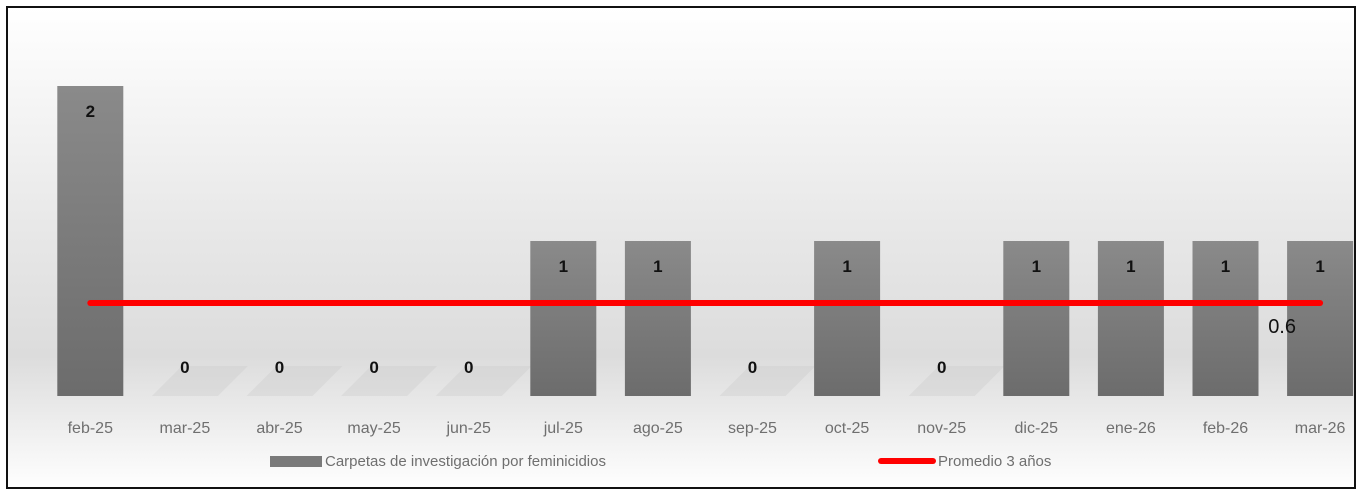  Describe the element at coordinates (1131, 428) in the screenshot. I see `x-tick-ene-26: ene-26` at that location.